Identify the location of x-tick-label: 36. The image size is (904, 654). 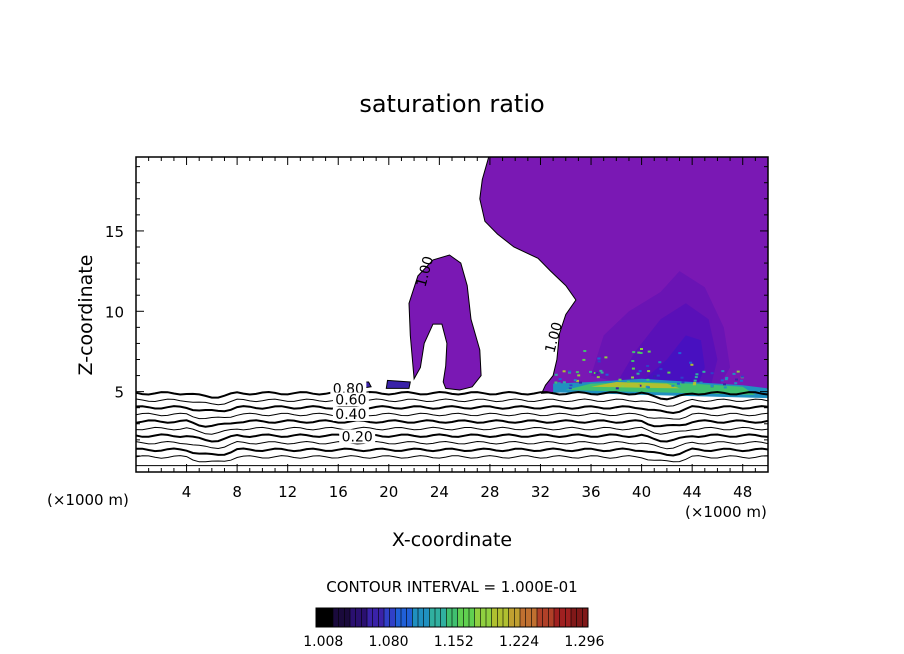
(590, 492).